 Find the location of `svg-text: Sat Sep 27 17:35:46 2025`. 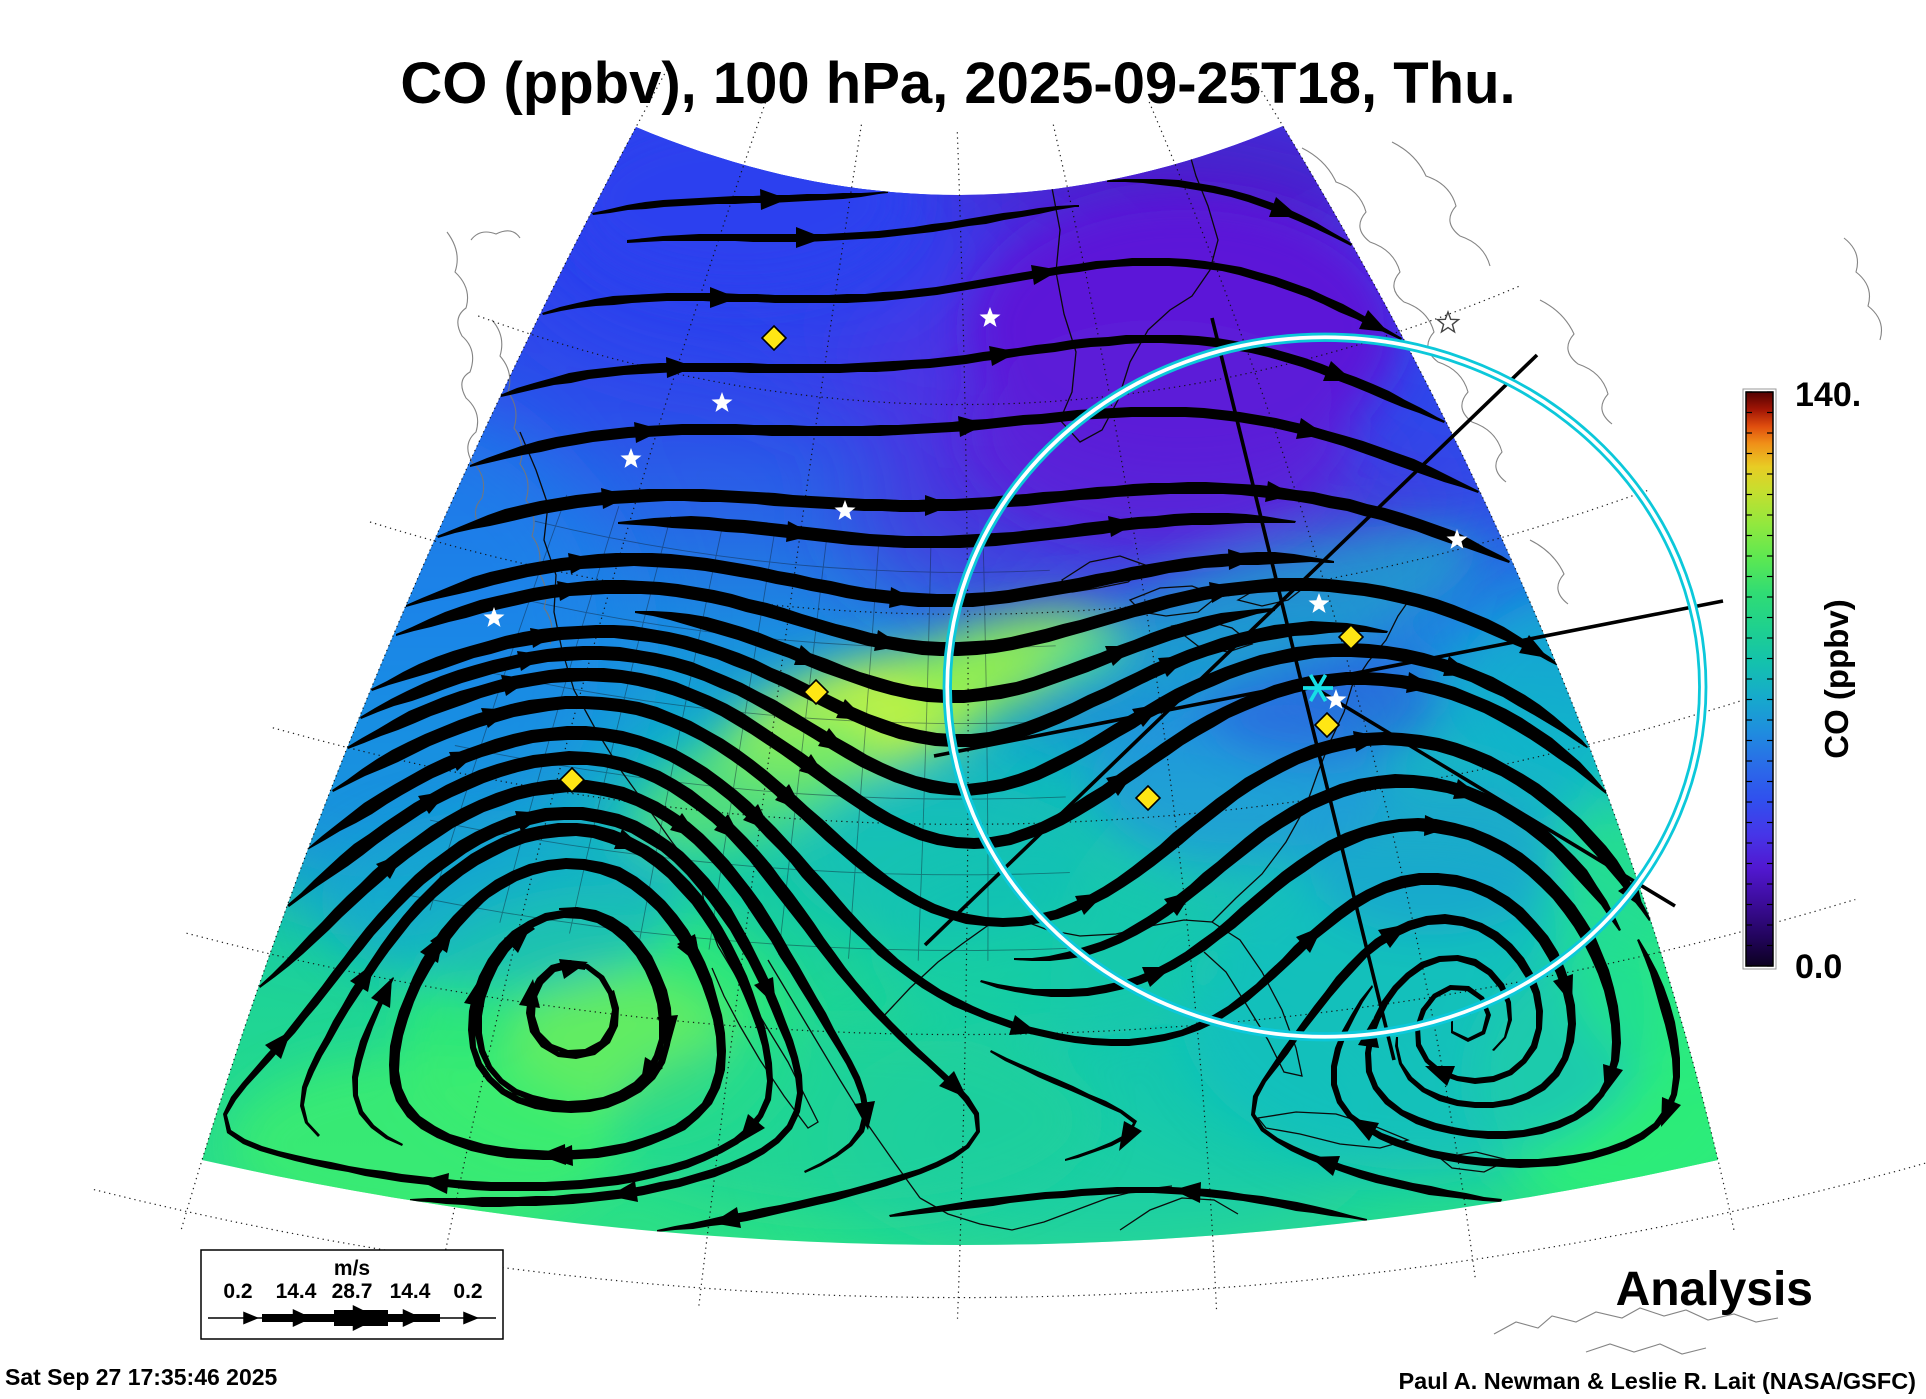

svg-text: Sat Sep 27 17:35:46 2025 is located at coordinates (141, 1377).